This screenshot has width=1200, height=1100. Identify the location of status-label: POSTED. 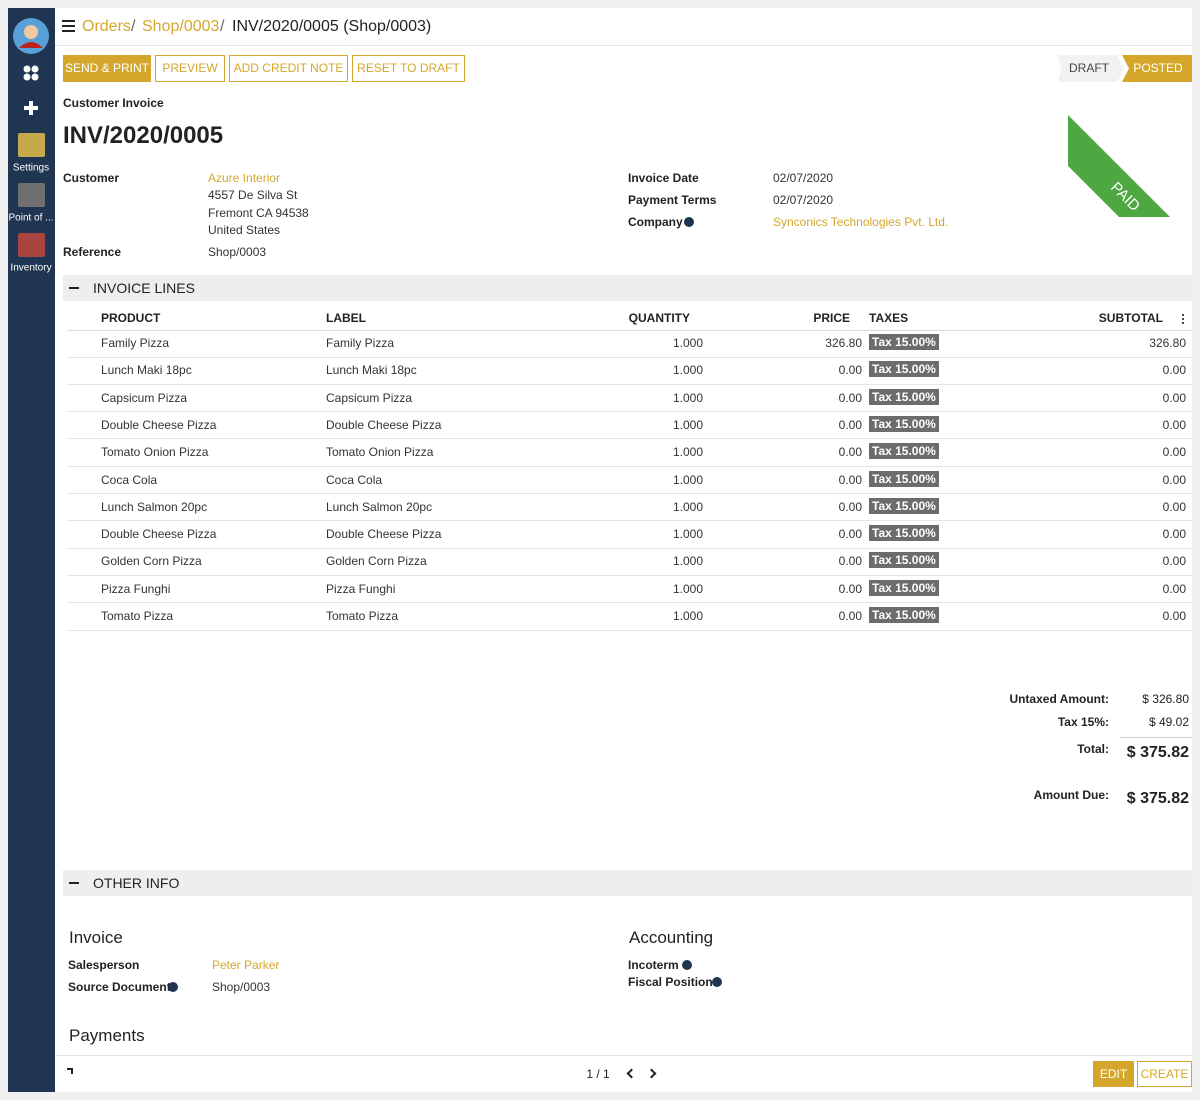
(1158, 68).